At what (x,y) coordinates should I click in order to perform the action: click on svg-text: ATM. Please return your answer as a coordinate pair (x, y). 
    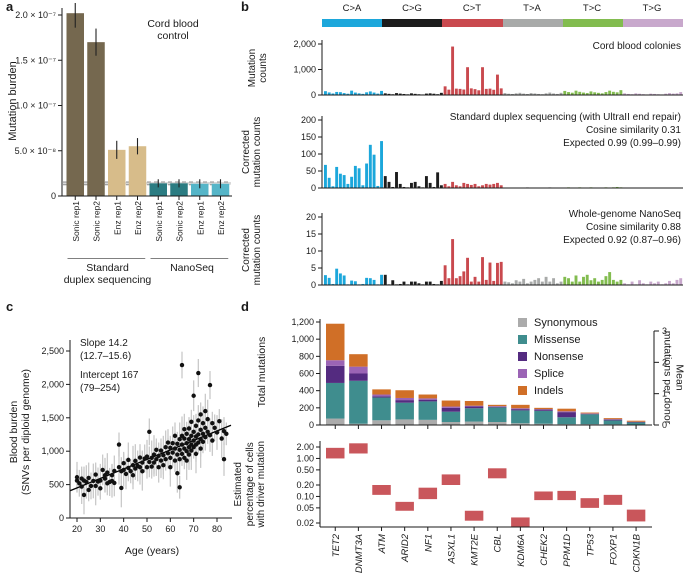
    Looking at the image, I should click on (382, 544).